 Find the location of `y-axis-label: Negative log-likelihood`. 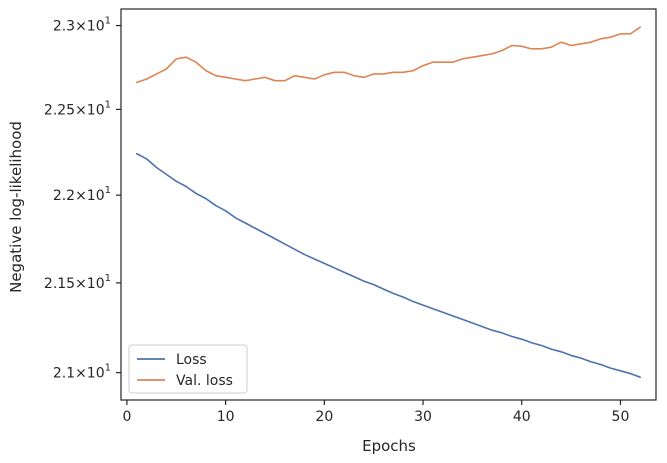

y-axis-label: Negative log-likelihood is located at coordinates (16, 207).